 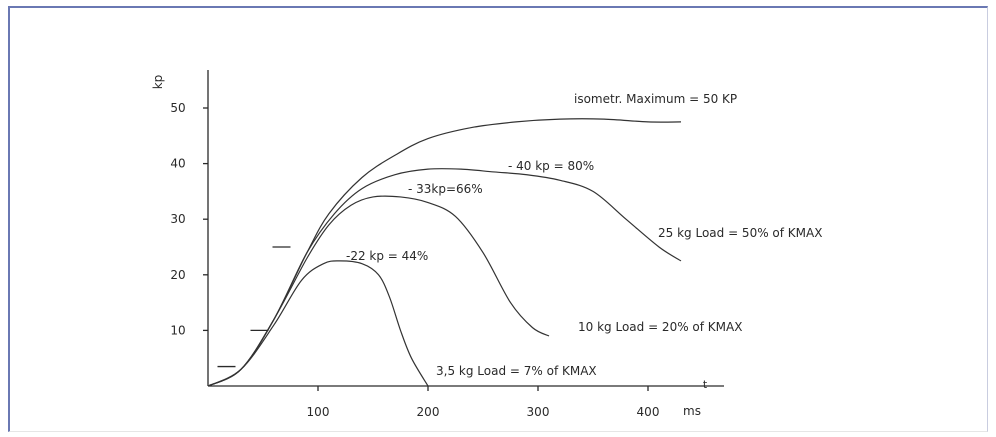 What do you see at coordinates (740, 233) in the screenshot?
I see `label-25kg-load: 25 kg Load = 50% of KMAX` at bounding box center [740, 233].